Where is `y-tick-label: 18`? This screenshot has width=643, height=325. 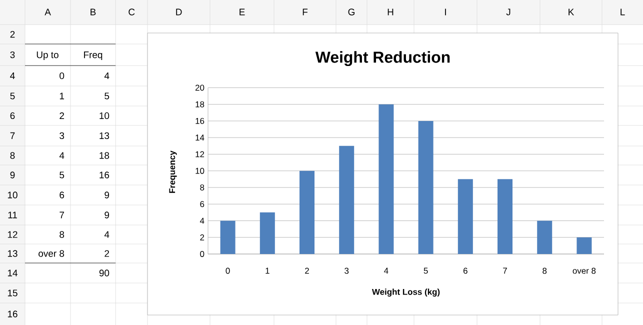
y-tick-label: 18 is located at coordinates (200, 104).